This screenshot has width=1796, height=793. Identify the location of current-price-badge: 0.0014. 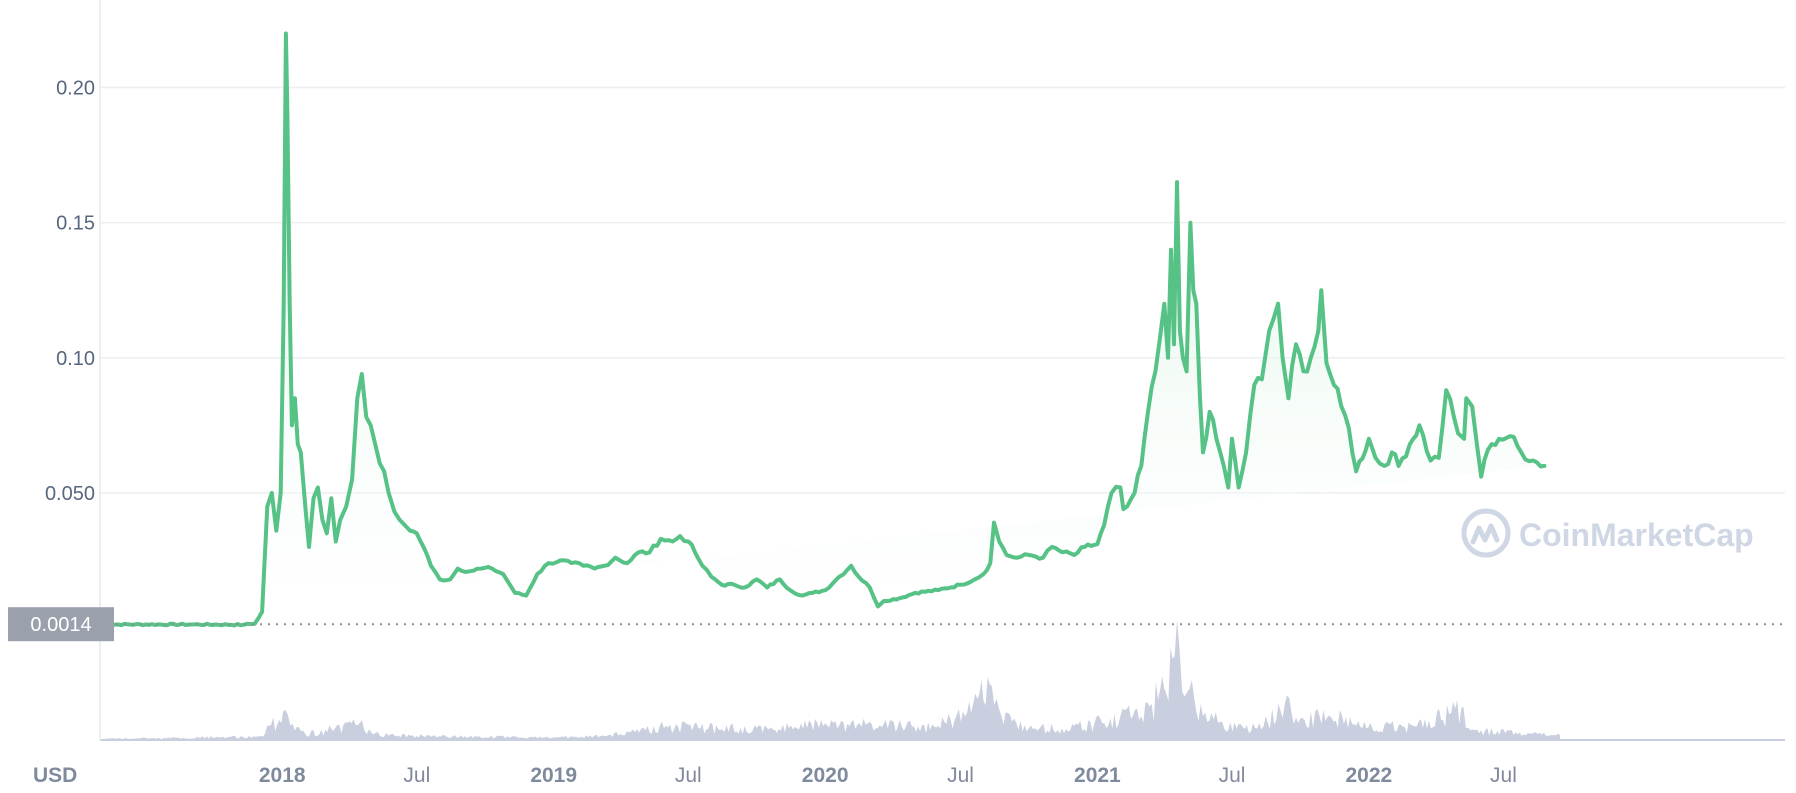
(61, 624).